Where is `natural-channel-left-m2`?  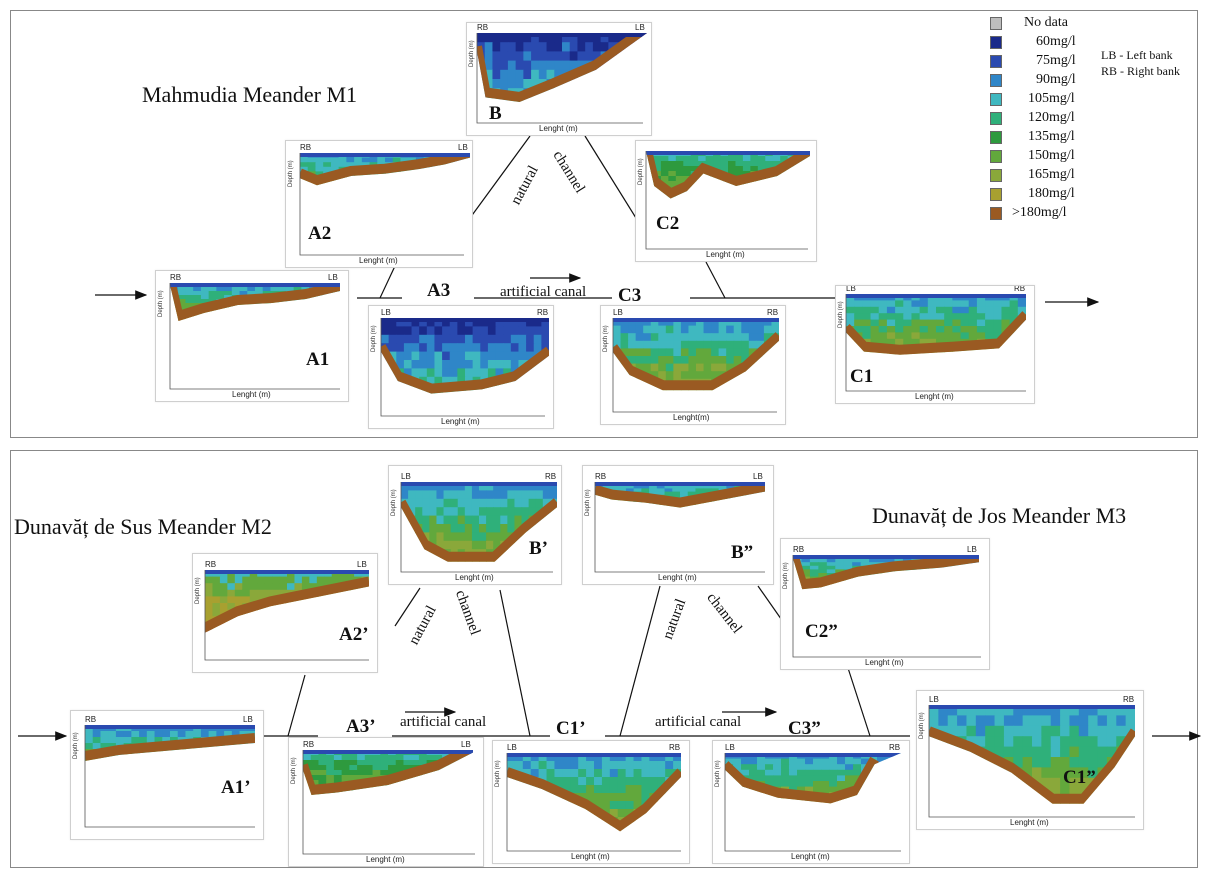 natural-channel-left-m2 is located at coordinates (407, 607).